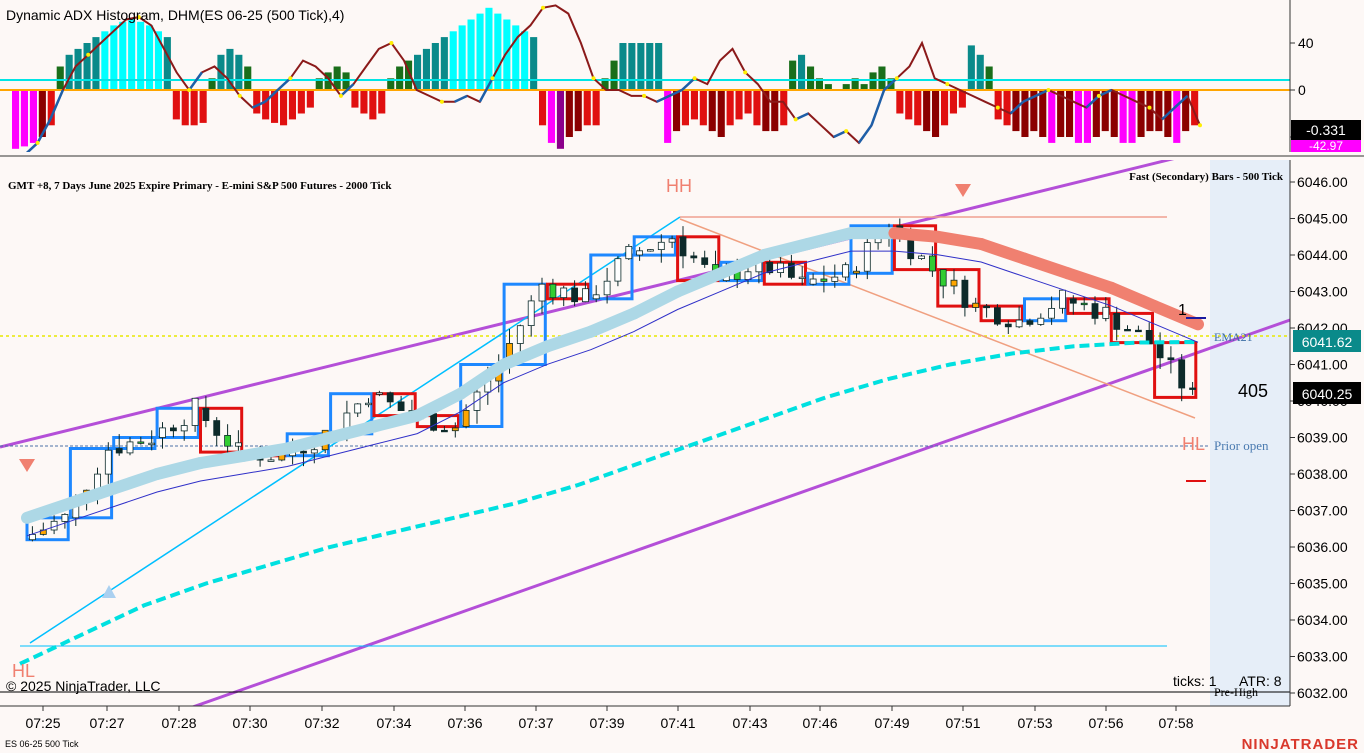 Image resolution: width=1364 pixels, height=753 pixels. Describe the element at coordinates (1327, 393) in the screenshot. I see `last-price-badge` at that location.